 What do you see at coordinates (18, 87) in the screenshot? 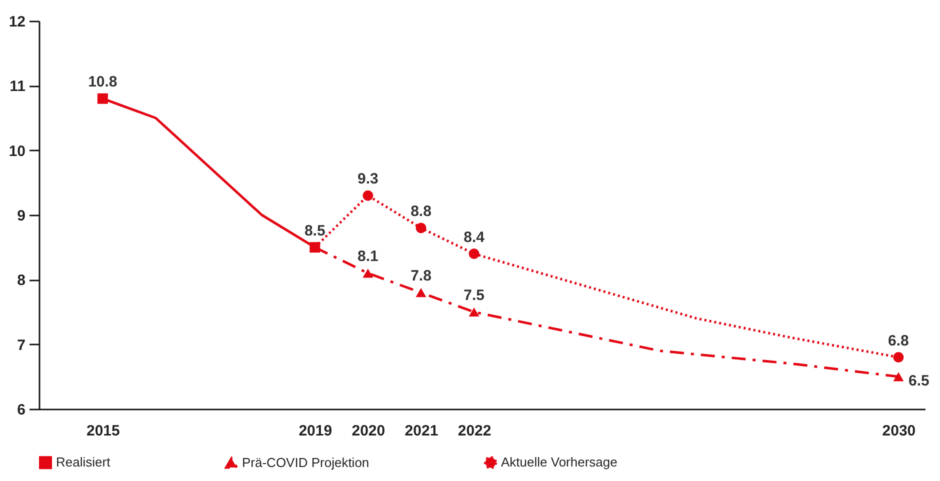
I see `y-tick-label: 11` at bounding box center [18, 87].